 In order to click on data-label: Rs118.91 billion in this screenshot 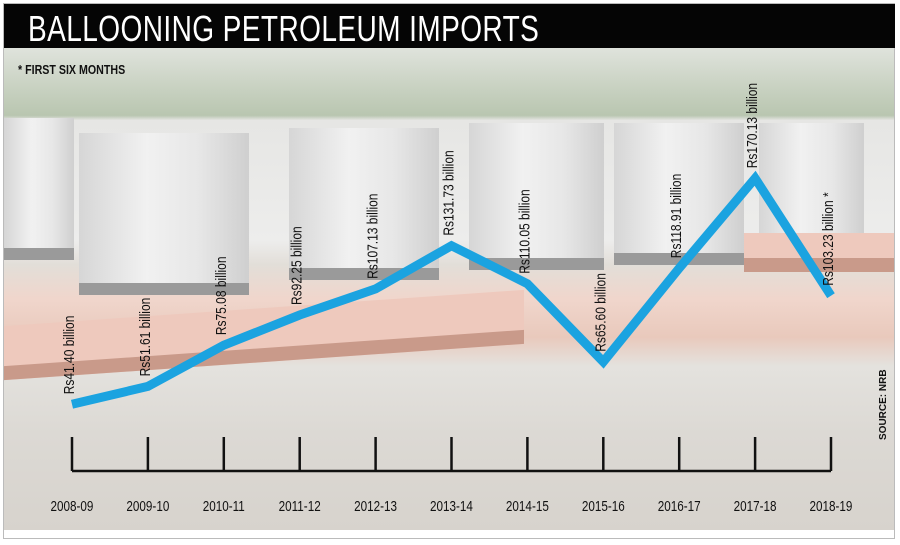, I will do `click(676, 216)`.